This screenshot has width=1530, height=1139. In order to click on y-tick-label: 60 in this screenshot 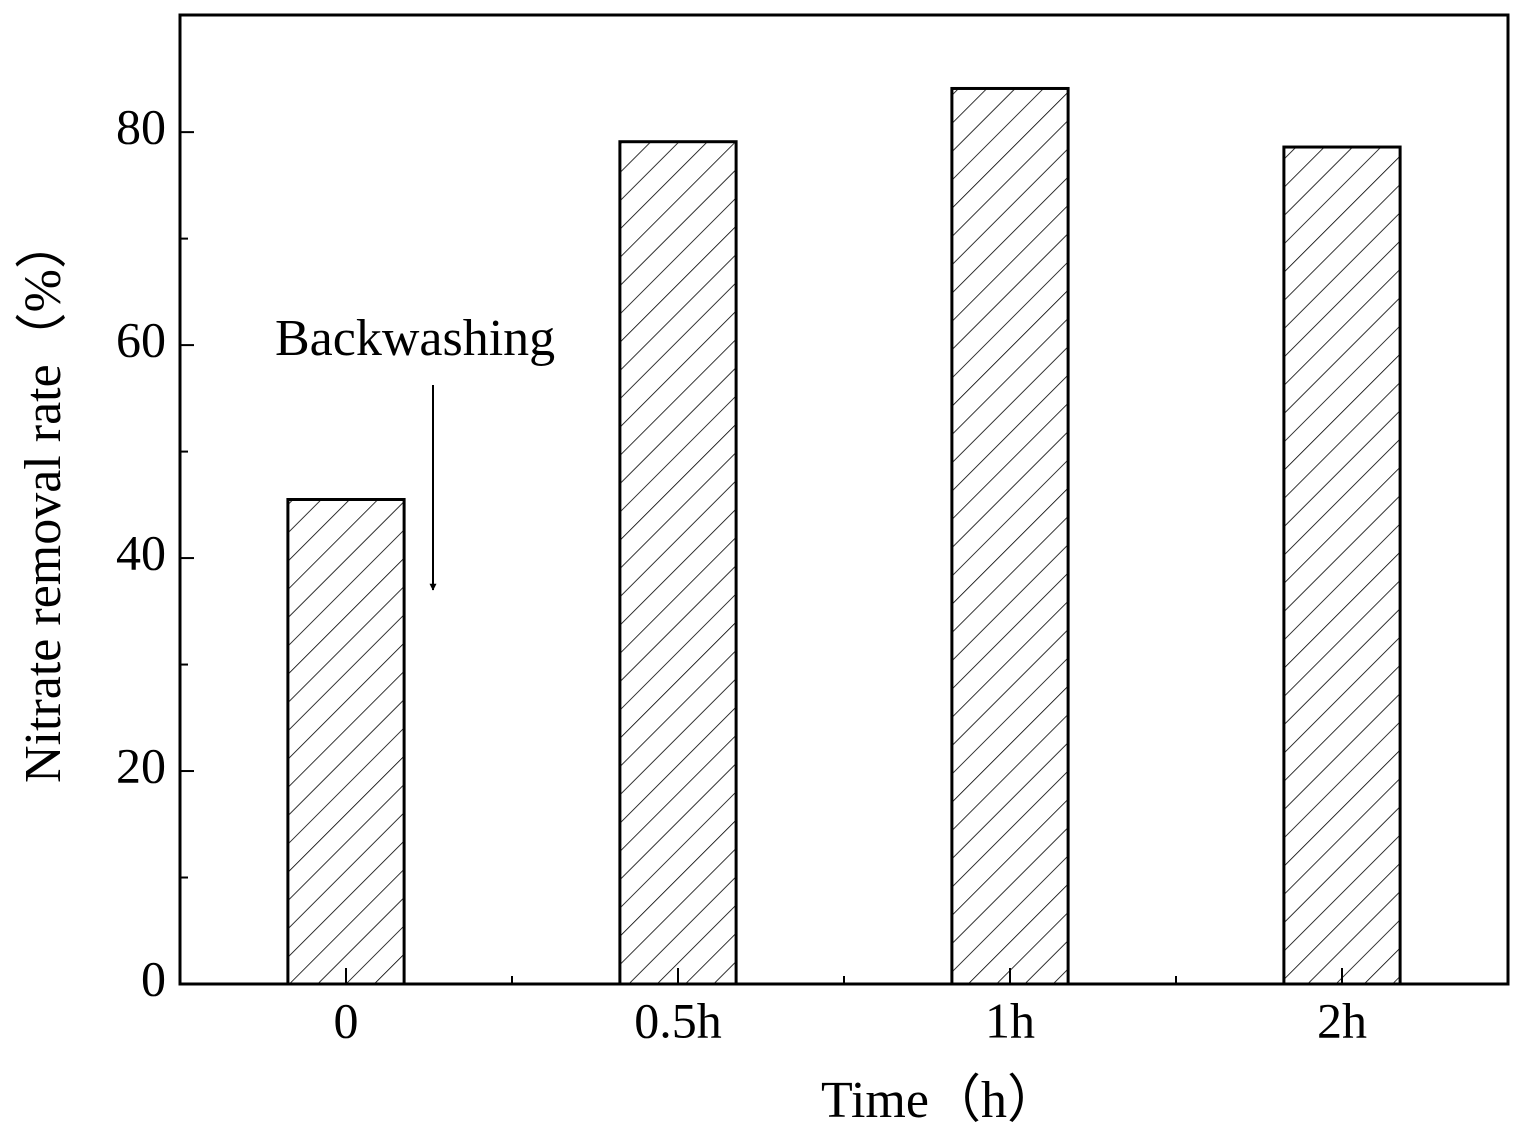, I will do `click(141, 340)`.